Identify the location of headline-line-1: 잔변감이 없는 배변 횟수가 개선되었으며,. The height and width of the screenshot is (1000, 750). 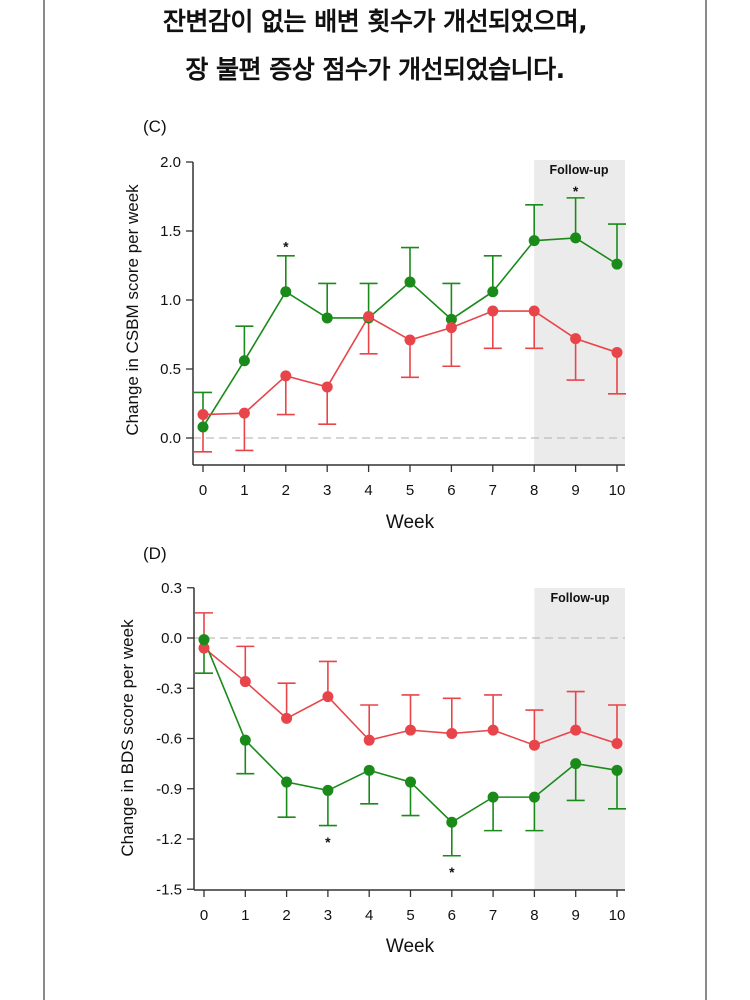
(375, 21).